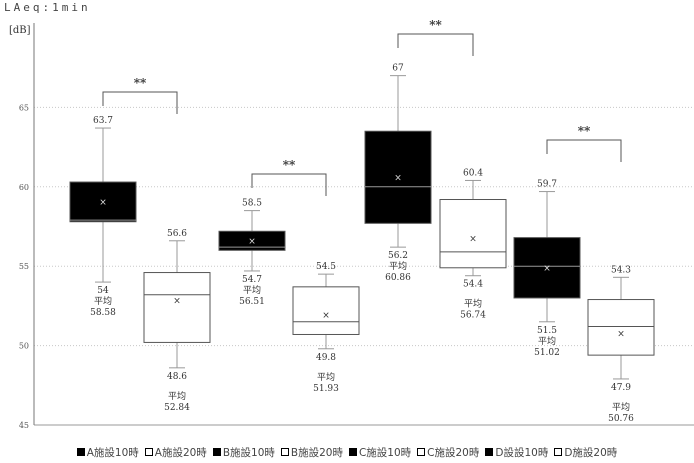 The height and width of the screenshot is (463, 694). I want to click on y-tick-label: 50, so click(24, 346).